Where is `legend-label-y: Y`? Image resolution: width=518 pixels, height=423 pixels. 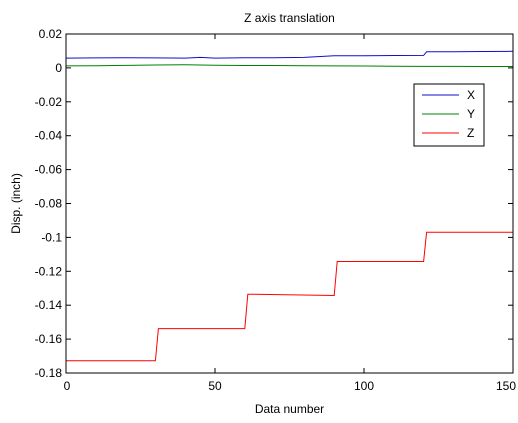 legend-label-y: Y is located at coordinates (471, 114).